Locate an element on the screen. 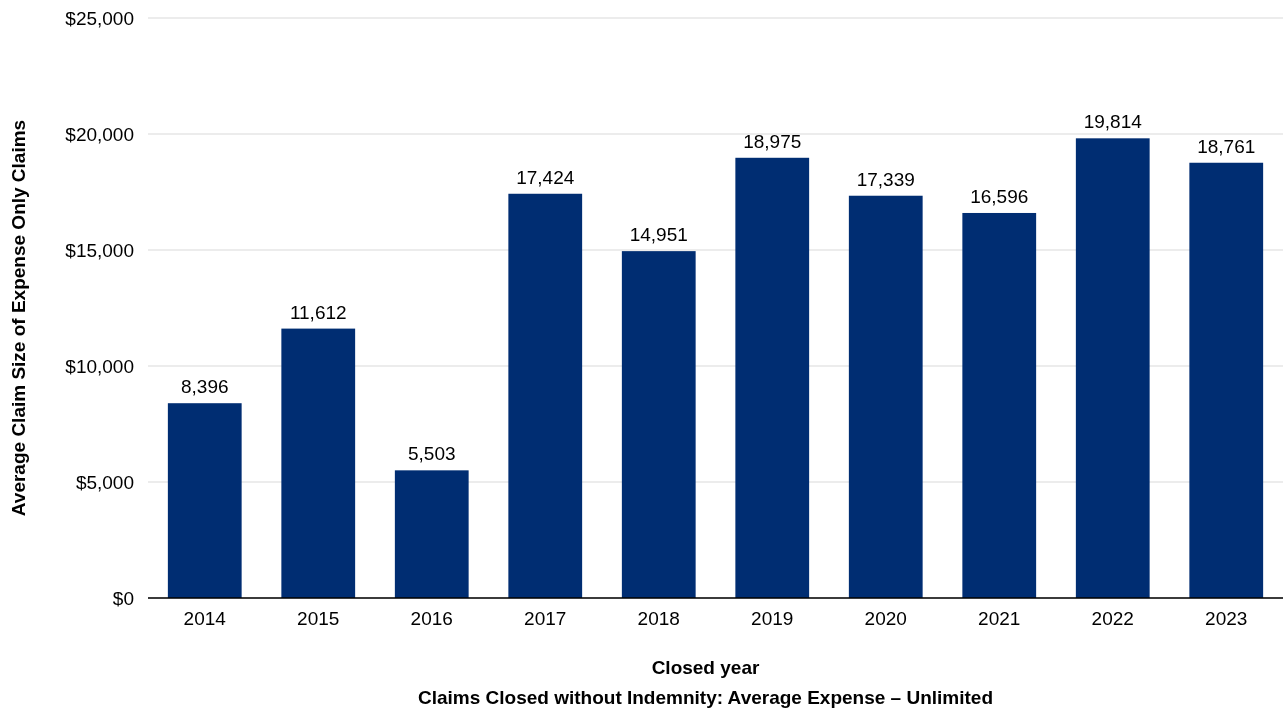  y-tick-label: $10,000 is located at coordinates (99, 366).